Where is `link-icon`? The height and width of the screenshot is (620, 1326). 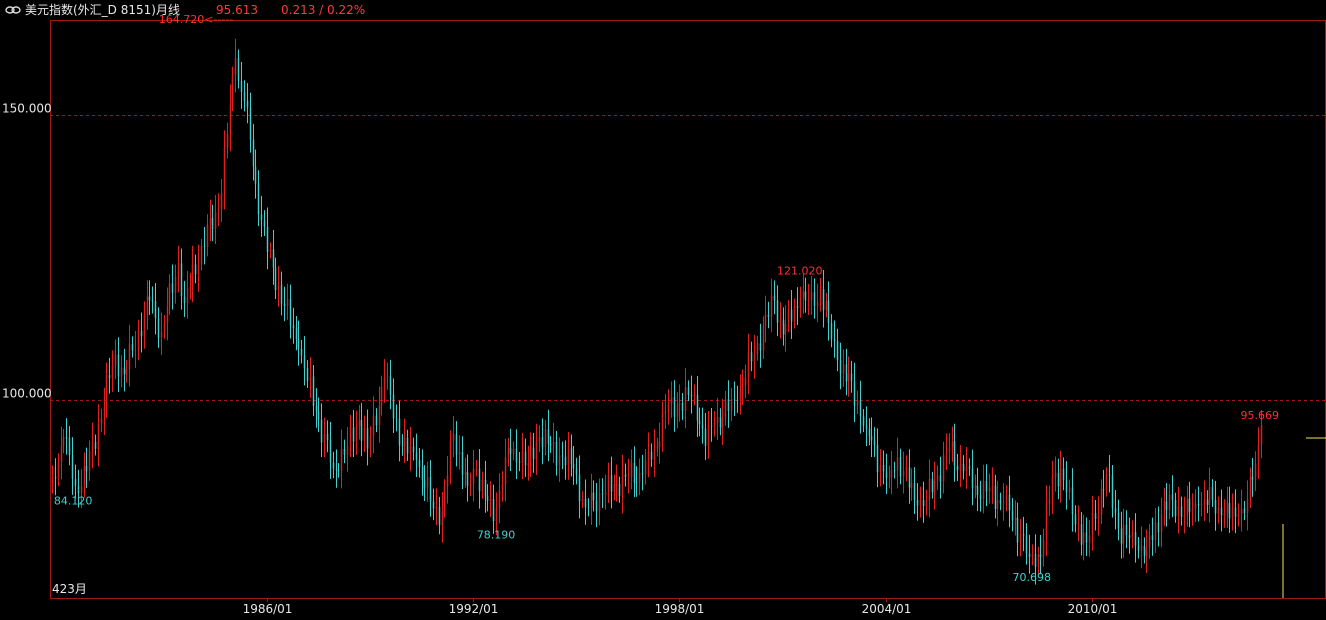 link-icon is located at coordinates (13, 10).